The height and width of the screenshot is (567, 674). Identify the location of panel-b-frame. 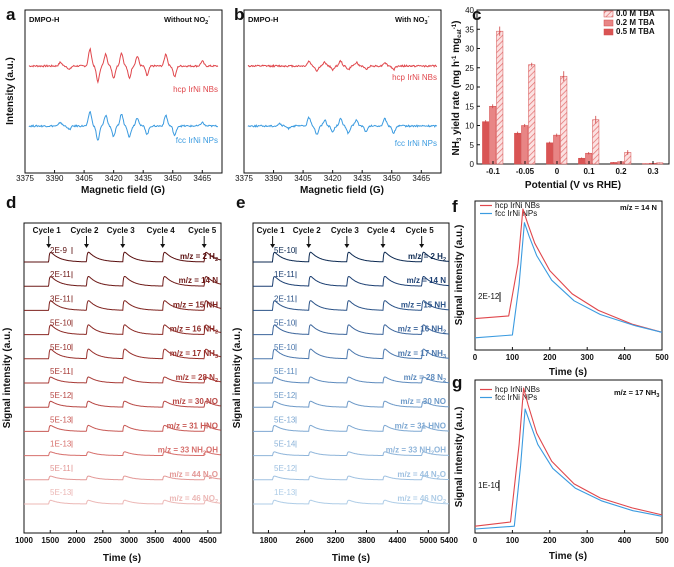
(342, 91).